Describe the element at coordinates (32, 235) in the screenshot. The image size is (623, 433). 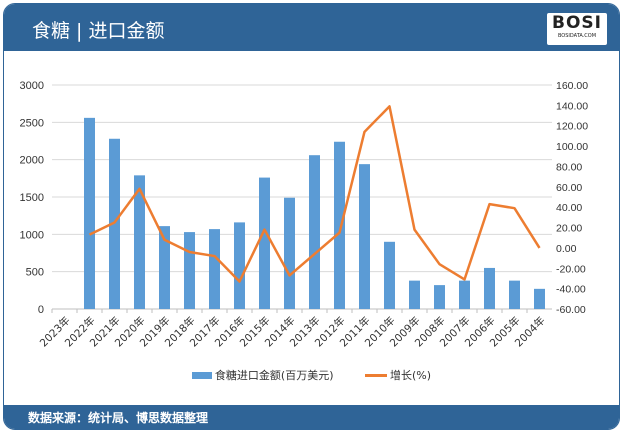
I see `left-tick-label: 1000` at that location.